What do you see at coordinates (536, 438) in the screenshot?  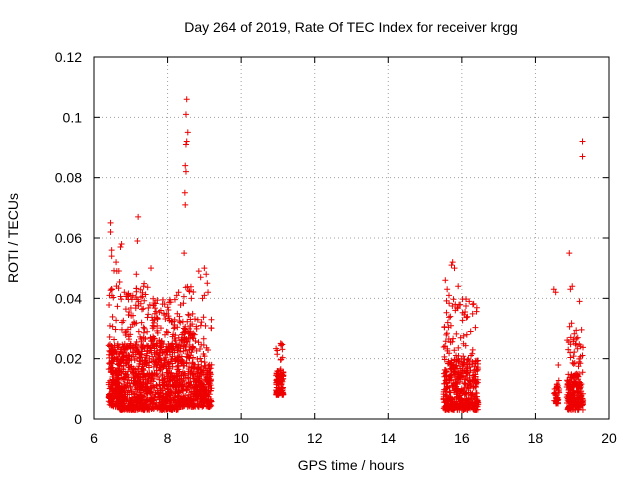 I see `x-tick-label: 18` at bounding box center [536, 438].